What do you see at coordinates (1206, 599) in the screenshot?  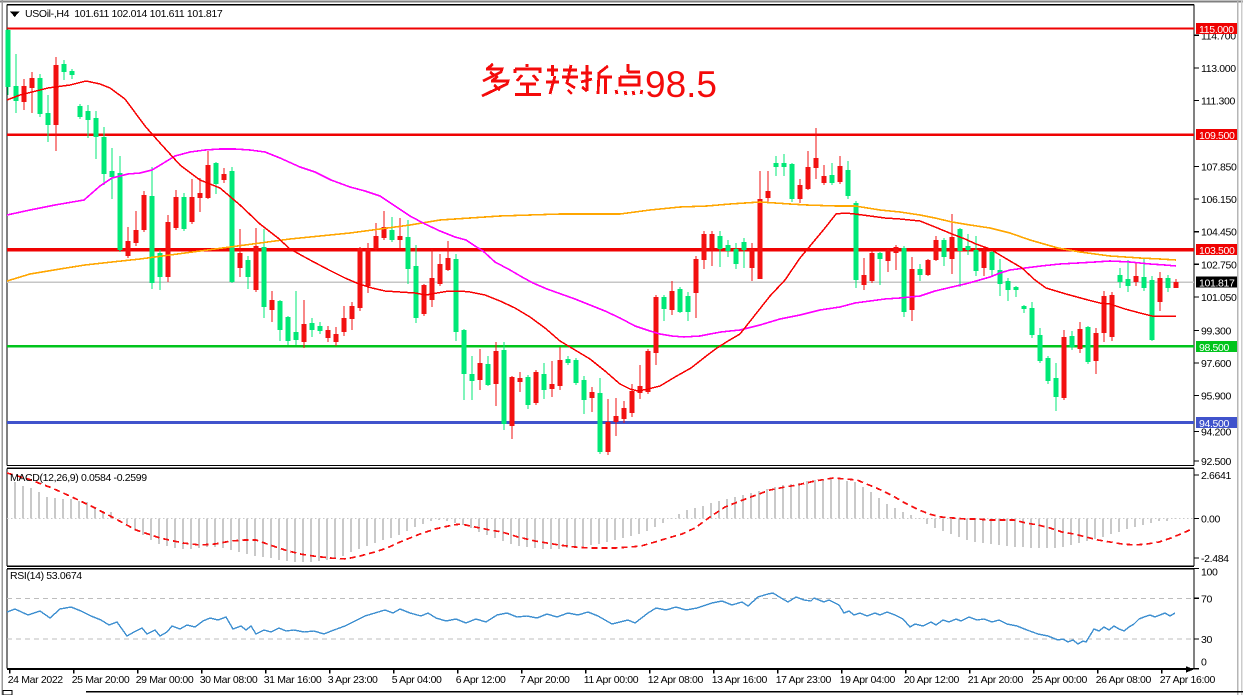 I see `svg-text: 70` at bounding box center [1206, 599].